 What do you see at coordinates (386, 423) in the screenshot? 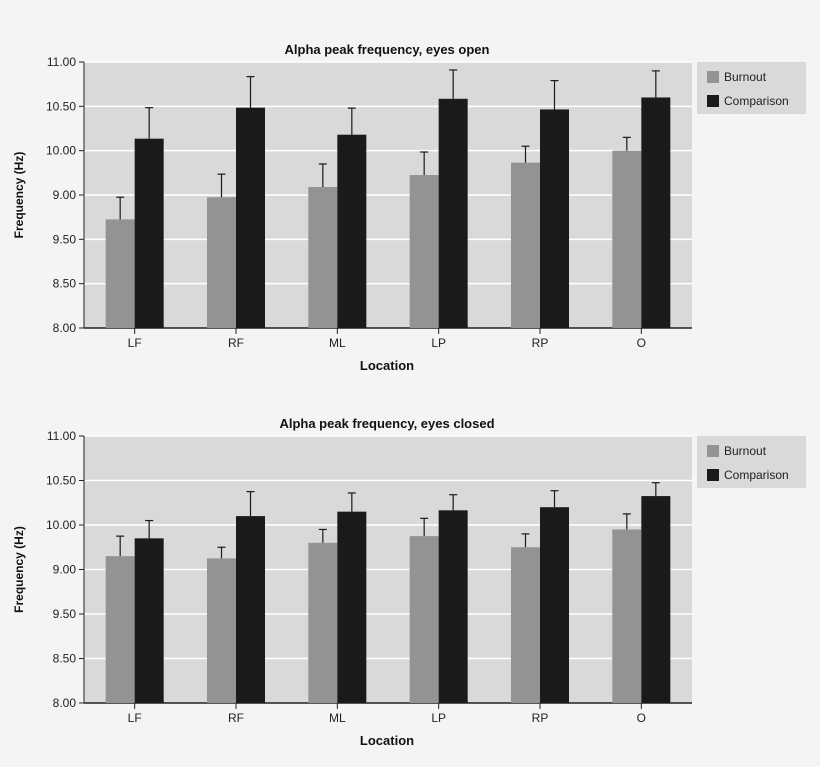
I see `chart-title: Alpha peak frequency, eyes closed` at bounding box center [386, 423].